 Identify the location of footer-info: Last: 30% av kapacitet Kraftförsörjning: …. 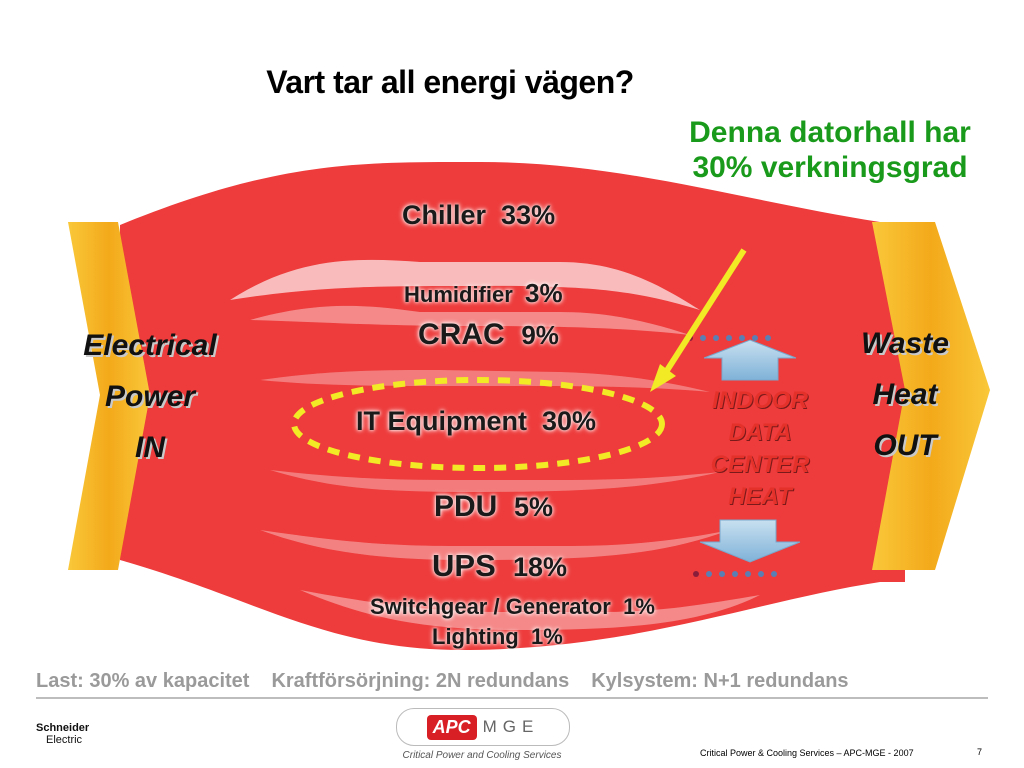
(453, 681).